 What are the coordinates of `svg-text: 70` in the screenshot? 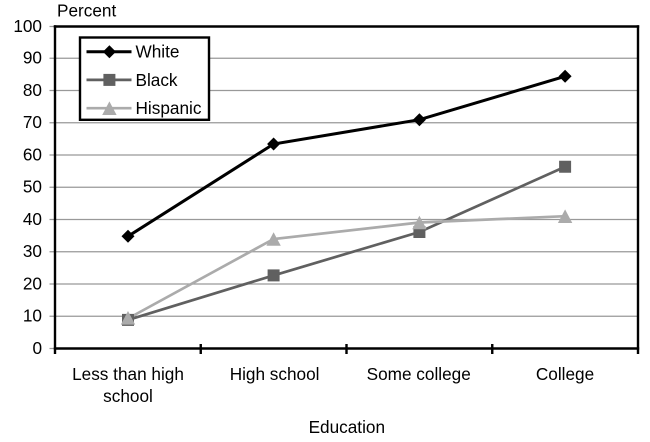 It's located at (32, 122).